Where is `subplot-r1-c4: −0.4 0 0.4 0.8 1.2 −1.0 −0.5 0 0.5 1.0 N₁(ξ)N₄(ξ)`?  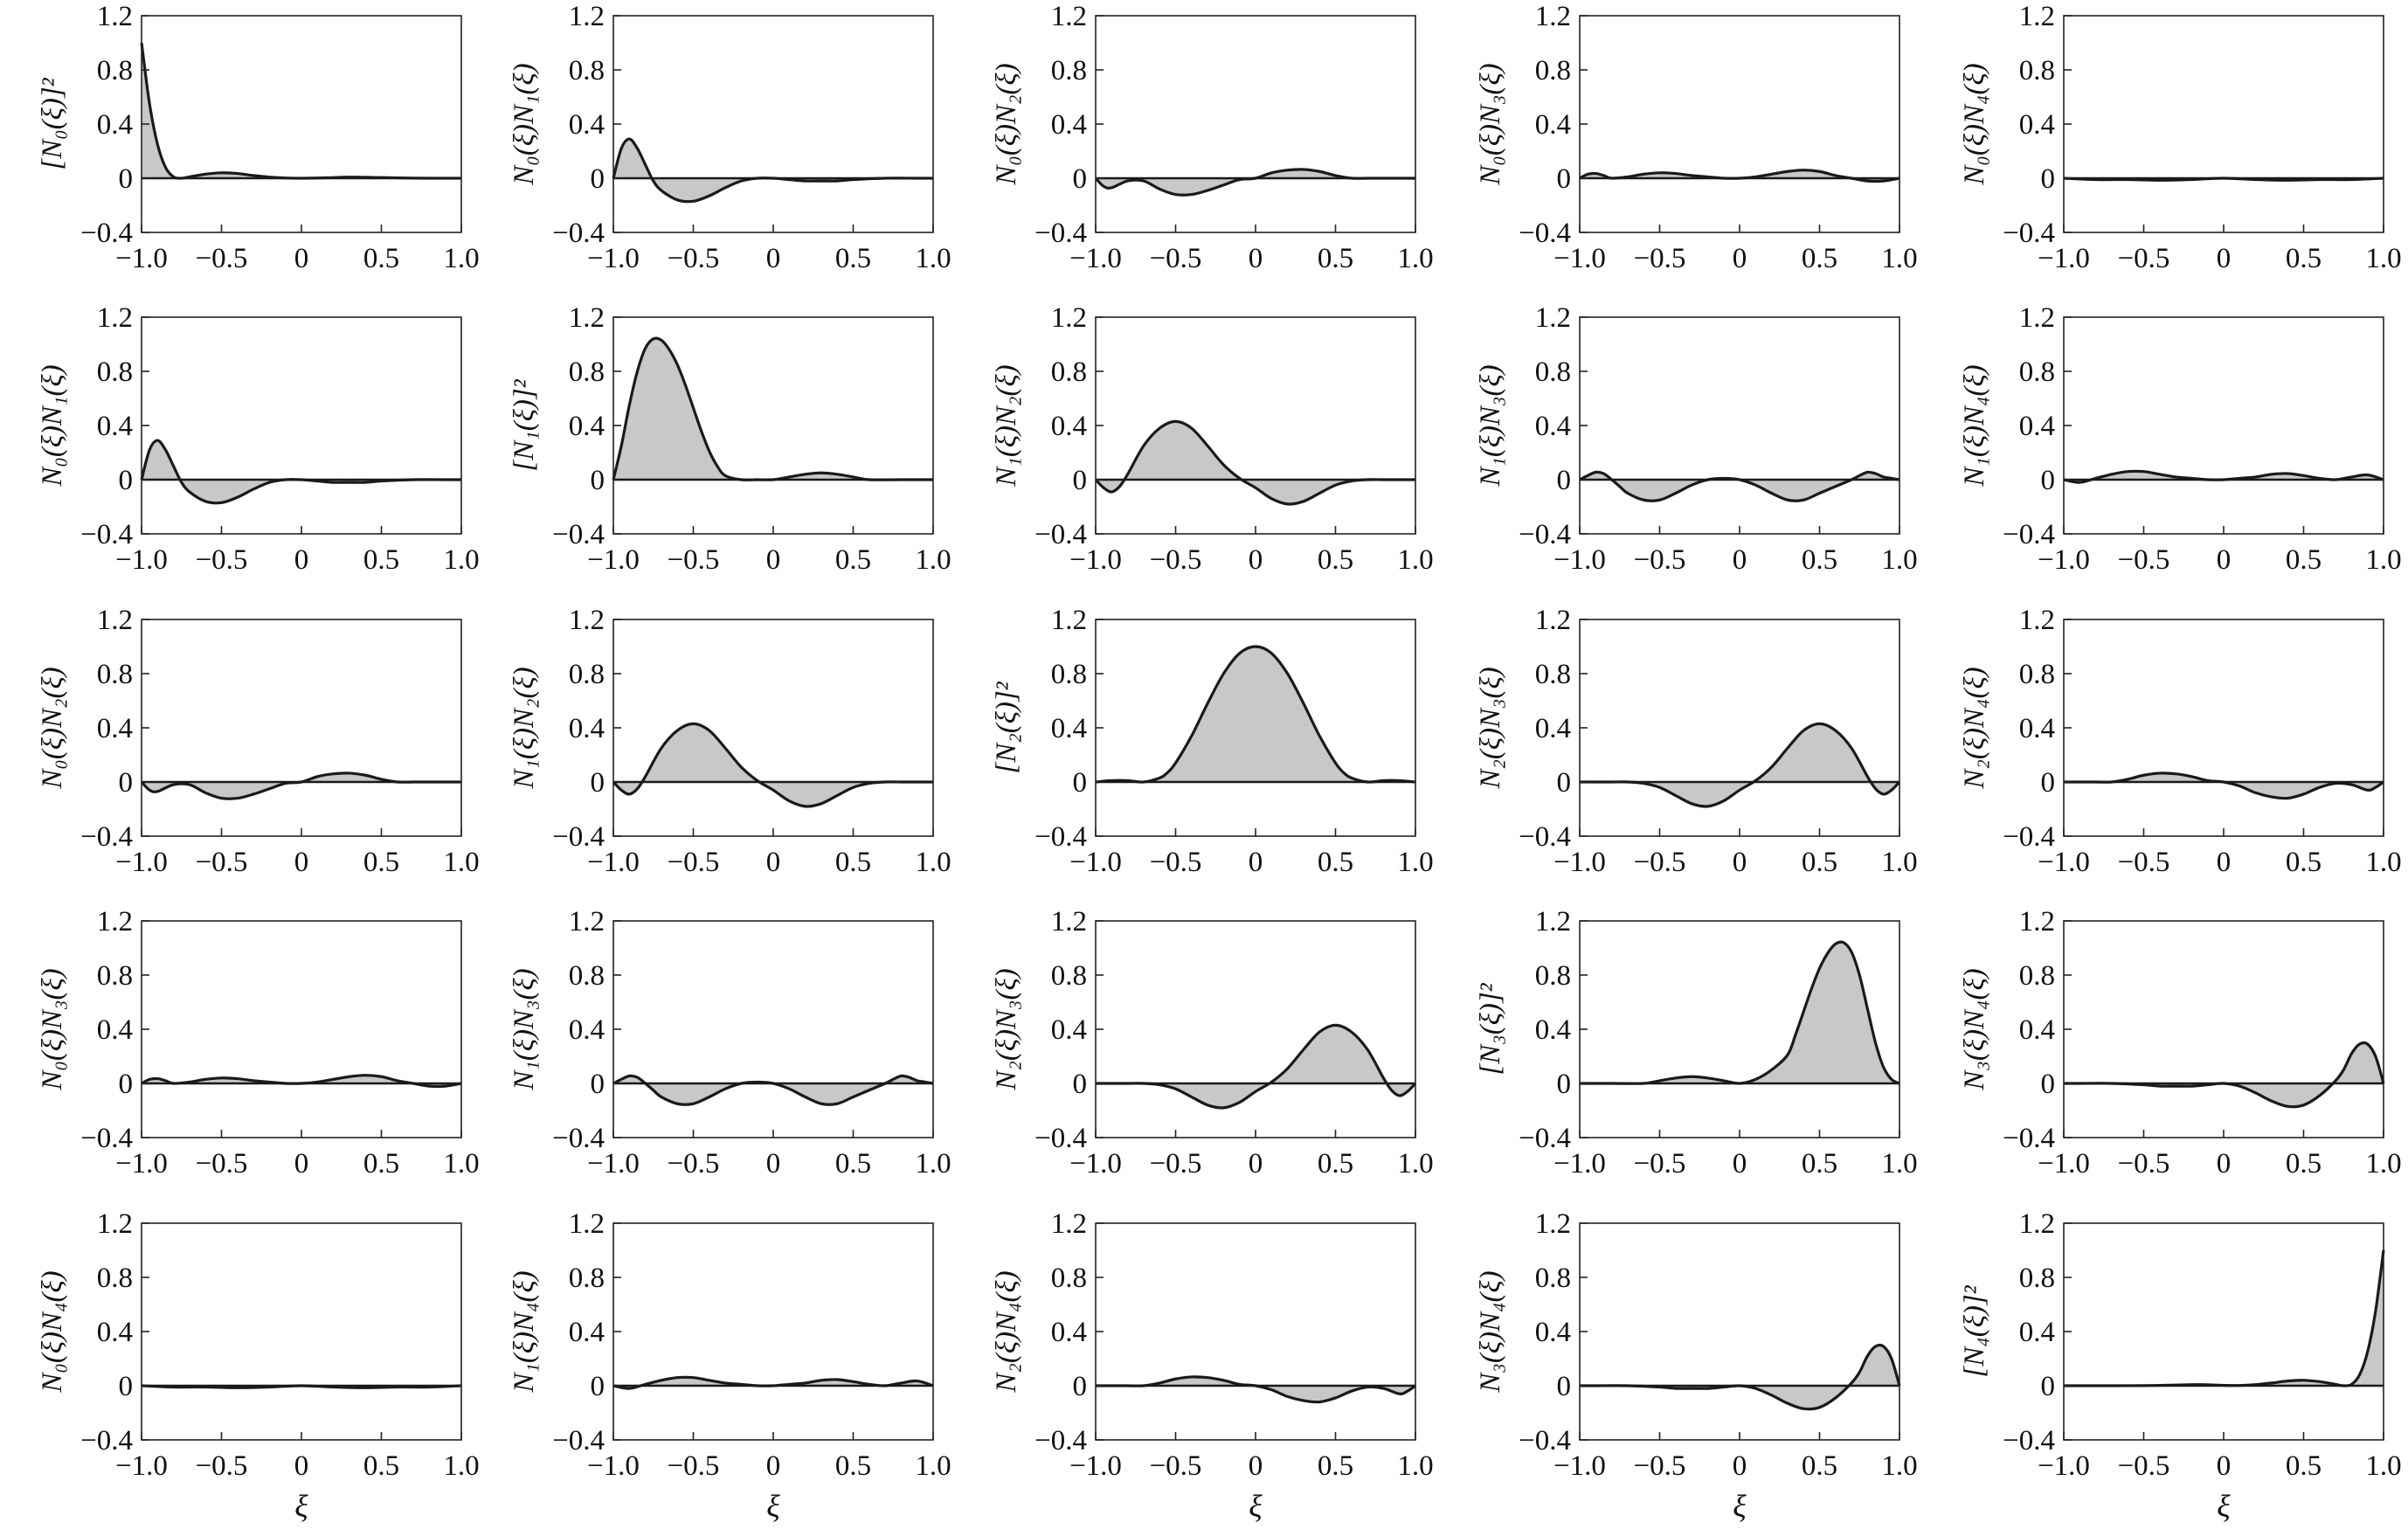 subplot-r1-c4: −0.4 0 0.4 0.8 1.2 −1.0 −0.5 0 0.5 1.0 N₁(ξ)N₄(ξ) is located at coordinates (2180, 439).